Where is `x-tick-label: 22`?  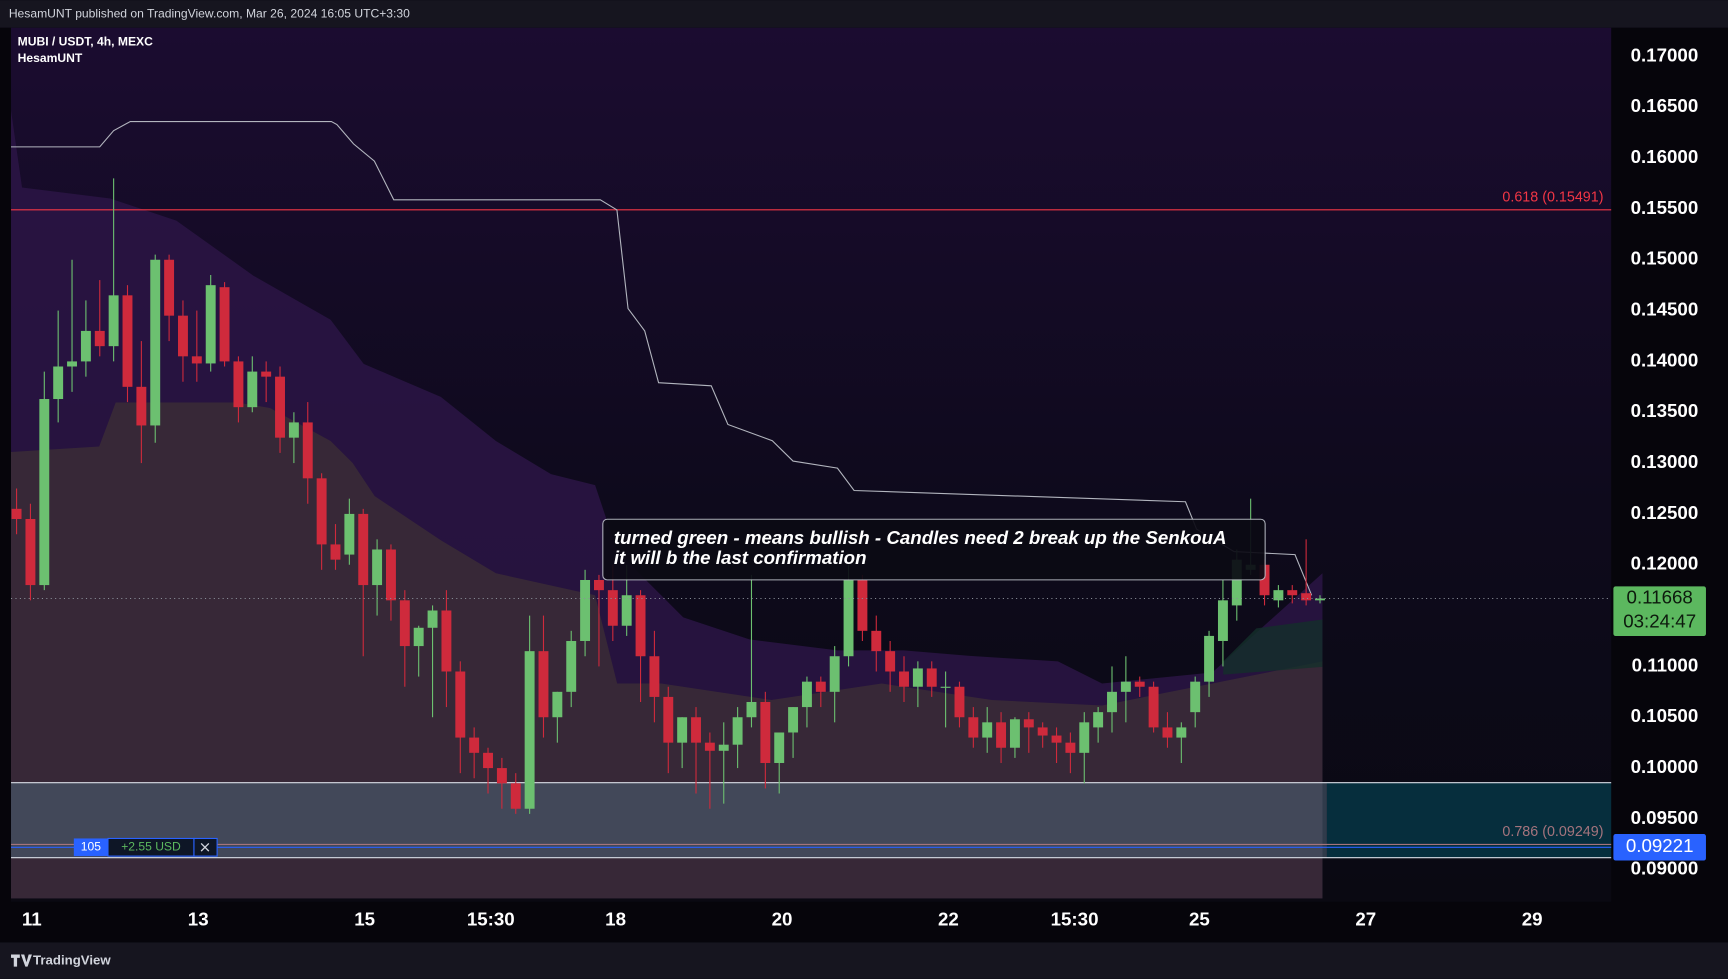 x-tick-label: 22 is located at coordinates (948, 918).